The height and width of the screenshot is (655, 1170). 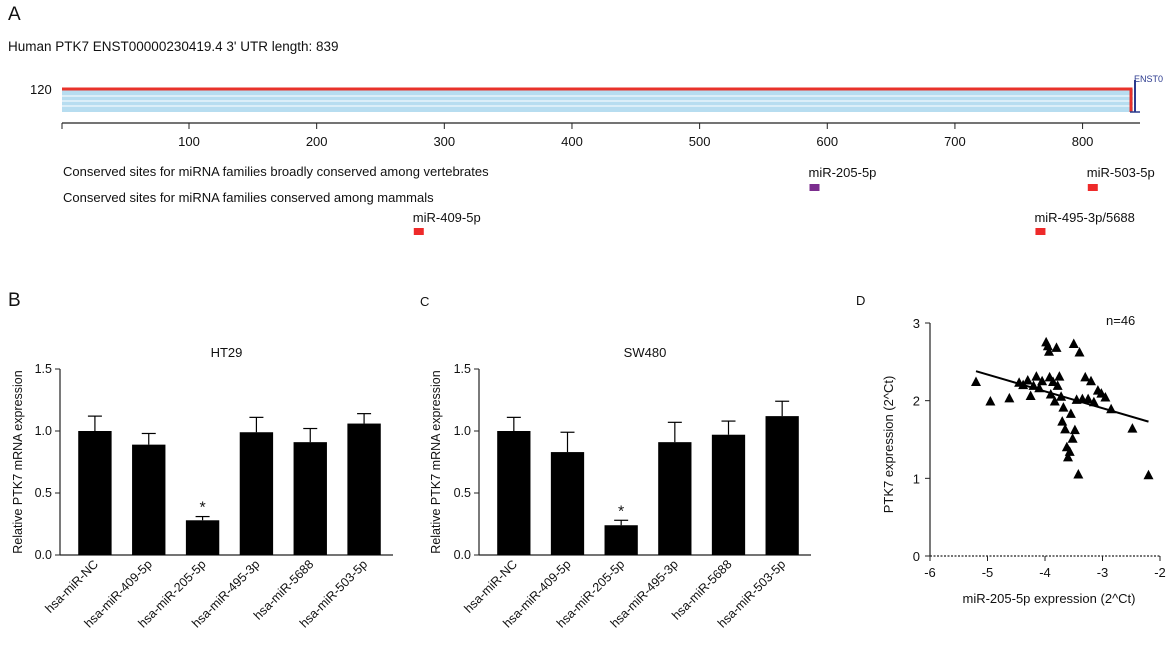 I want to click on chart-title: HT29, so click(x=227, y=352).